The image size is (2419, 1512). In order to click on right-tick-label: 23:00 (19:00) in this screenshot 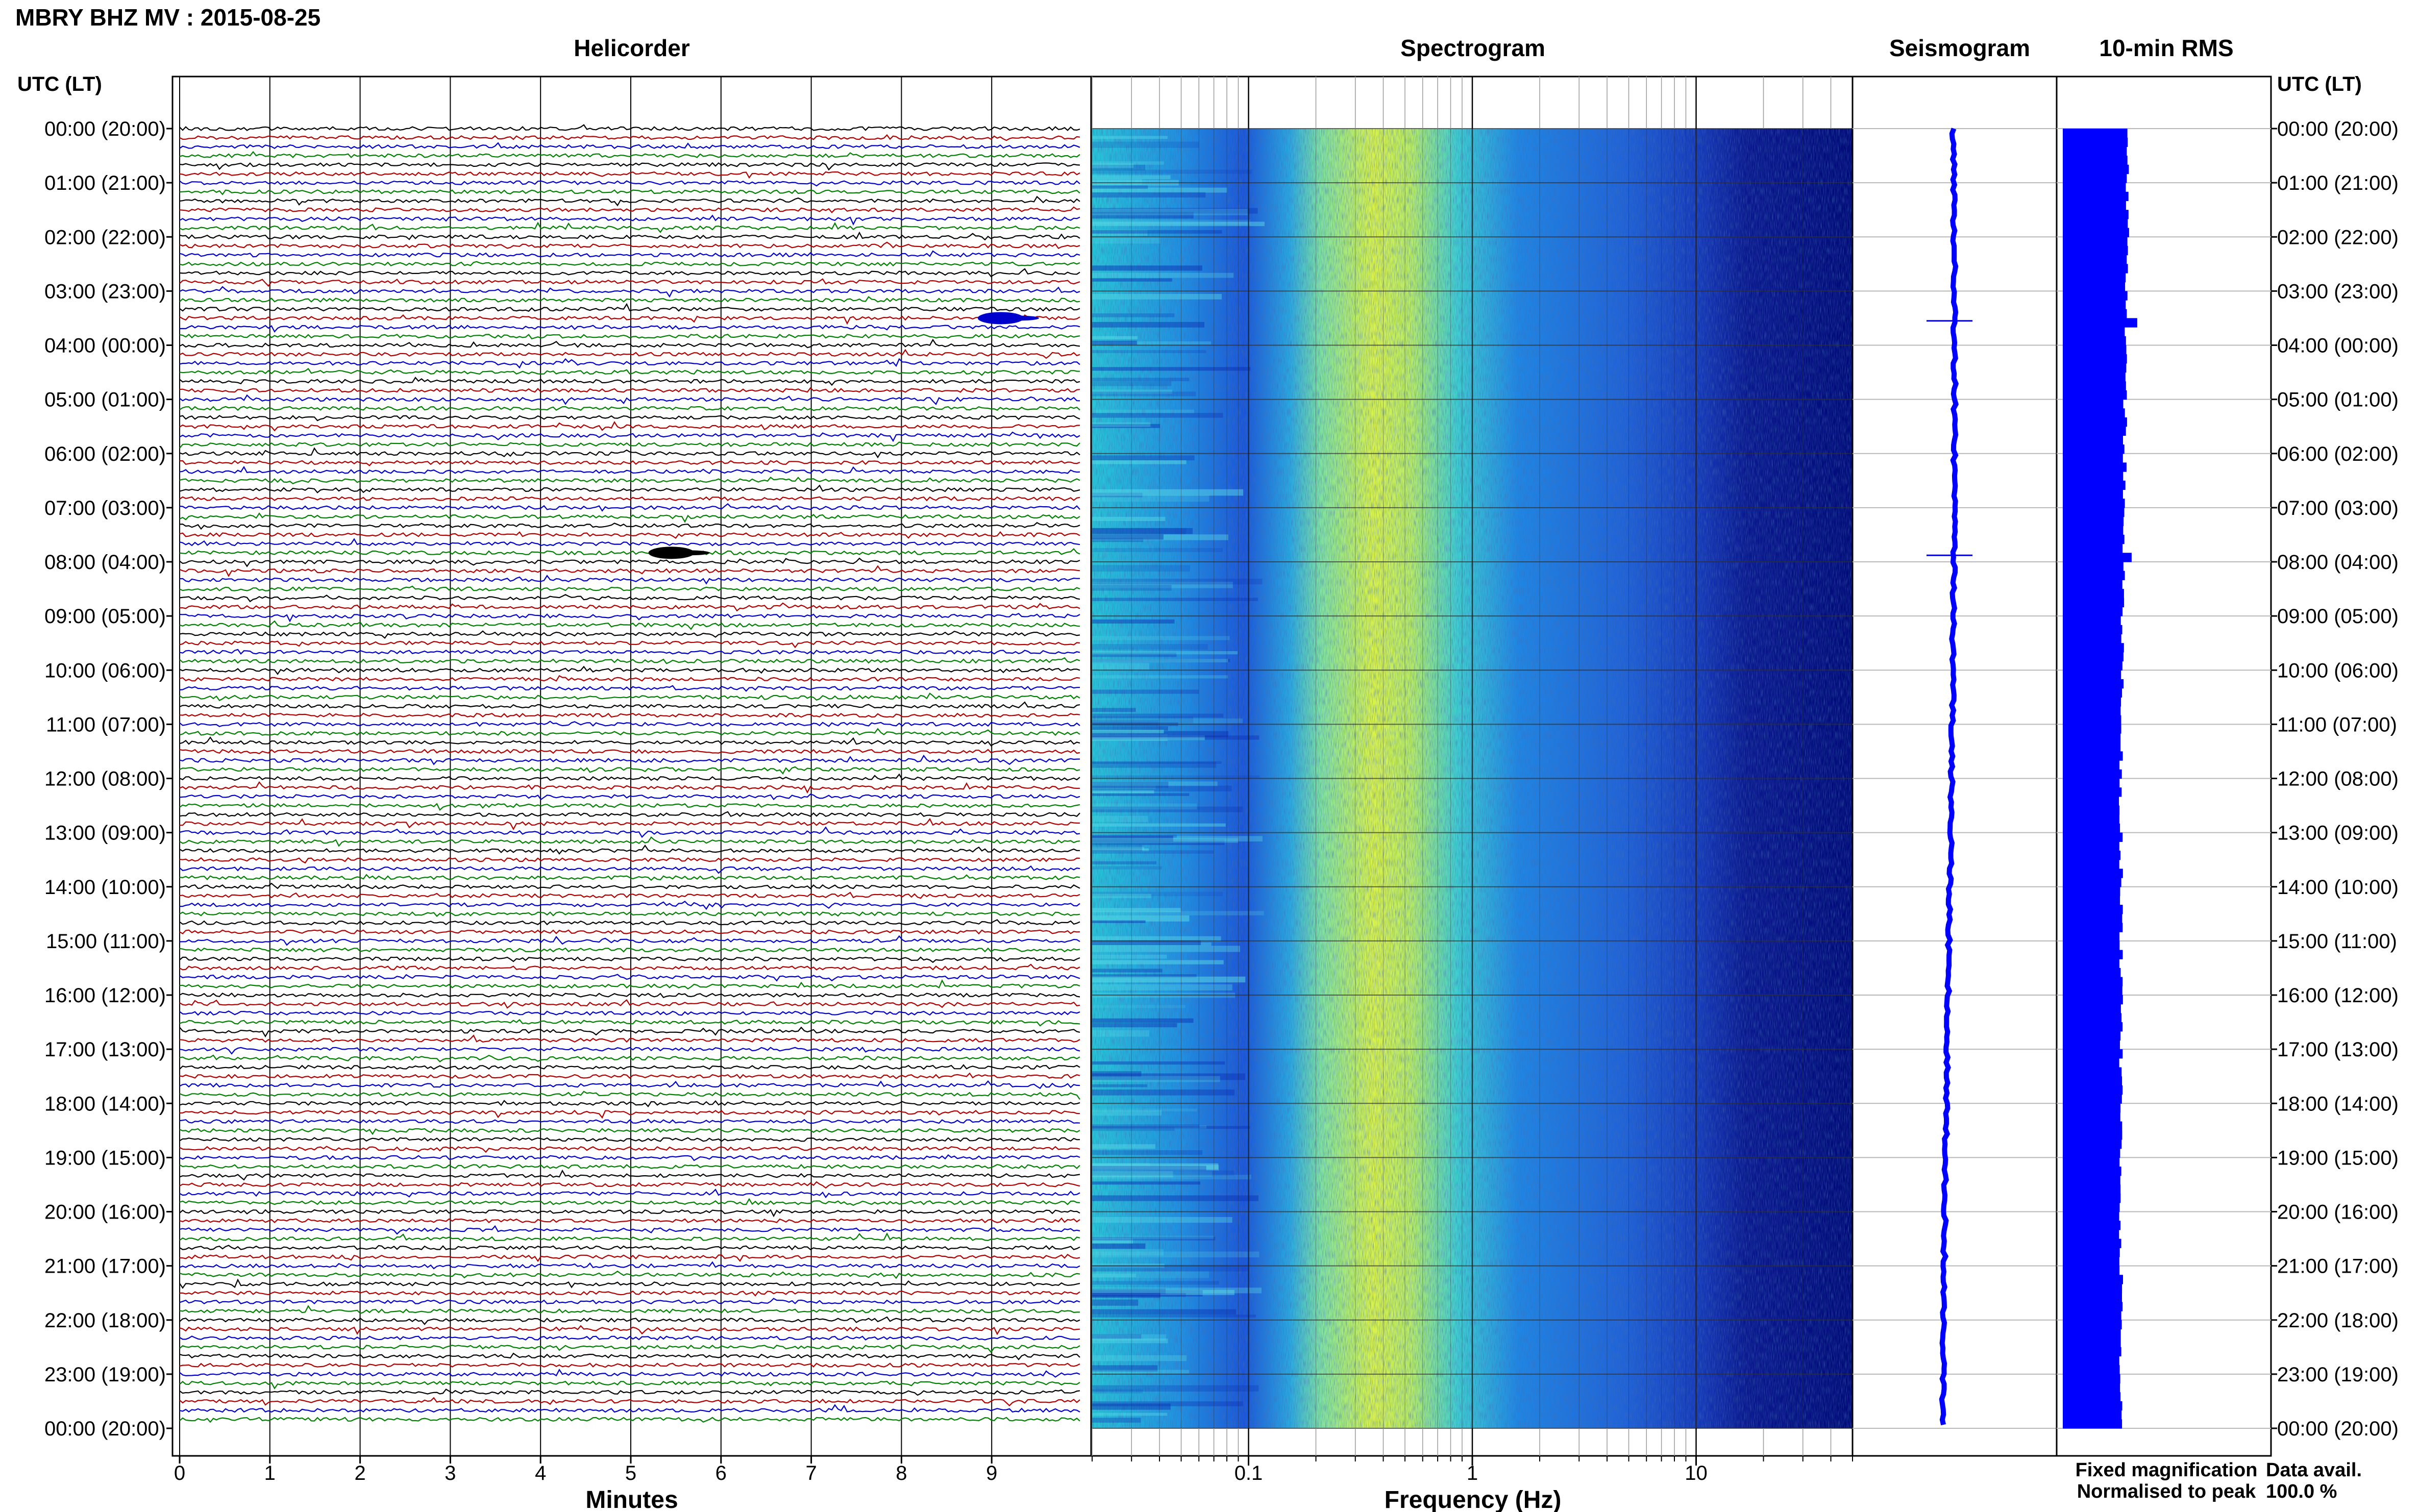, I will do `click(2338, 1375)`.